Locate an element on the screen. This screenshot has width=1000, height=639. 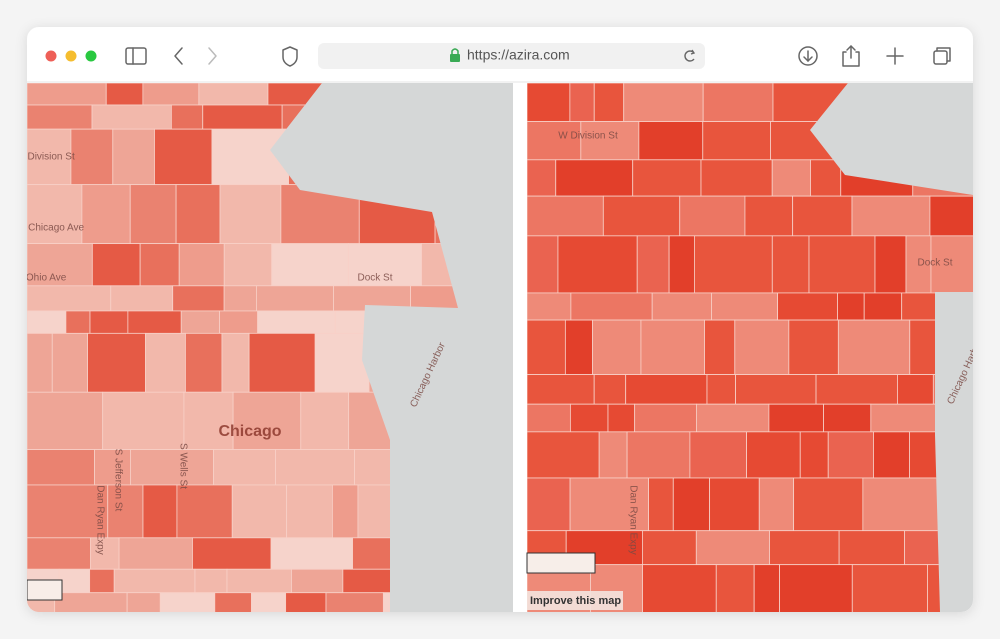
back-button is located at coordinates (178, 56).